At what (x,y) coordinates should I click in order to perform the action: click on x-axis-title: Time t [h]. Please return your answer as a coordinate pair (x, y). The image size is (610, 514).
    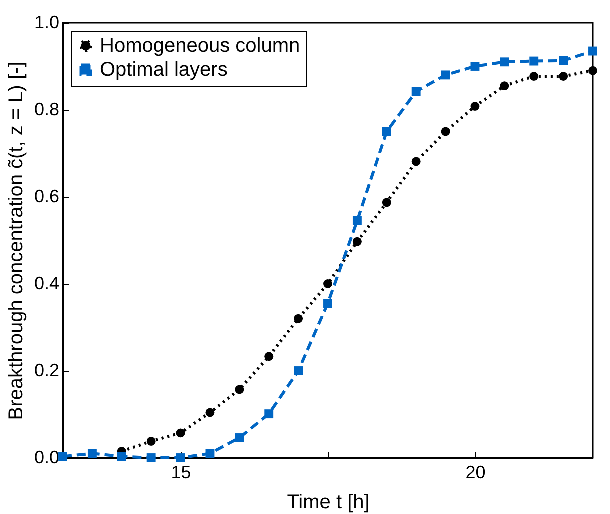
    Looking at the image, I should click on (328, 503).